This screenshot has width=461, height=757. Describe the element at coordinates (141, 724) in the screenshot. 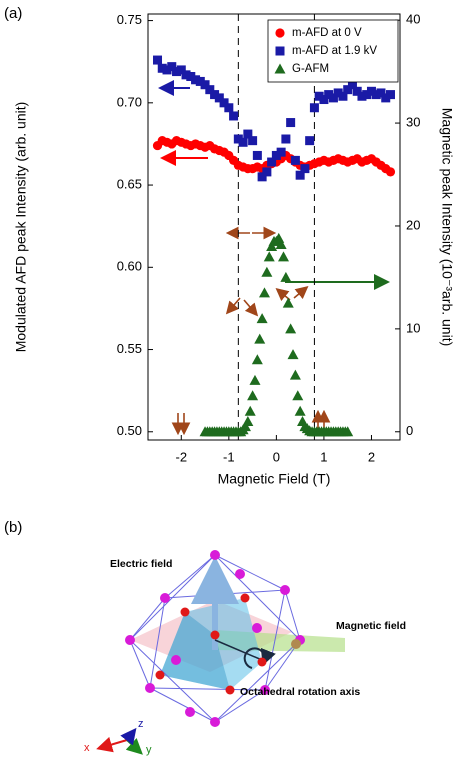

I see `axis-name: z` at that location.